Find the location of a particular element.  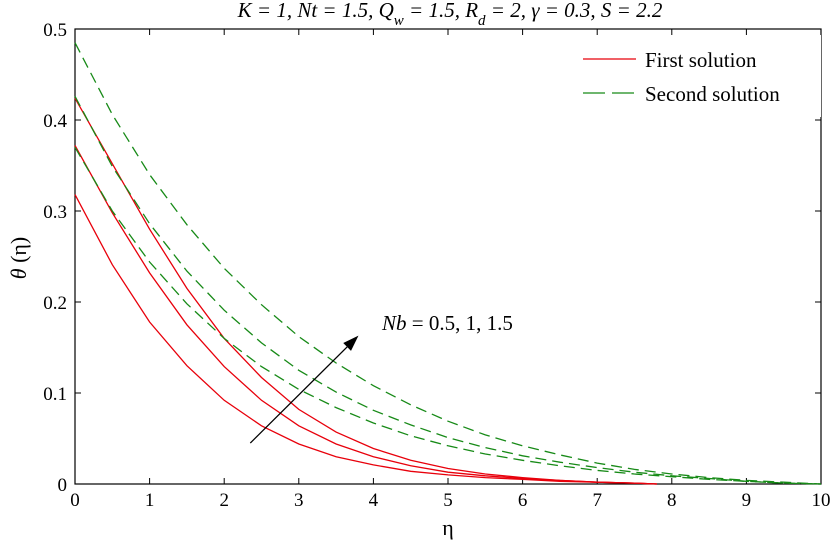

y-tick-label: 0.2 is located at coordinates (55, 303).